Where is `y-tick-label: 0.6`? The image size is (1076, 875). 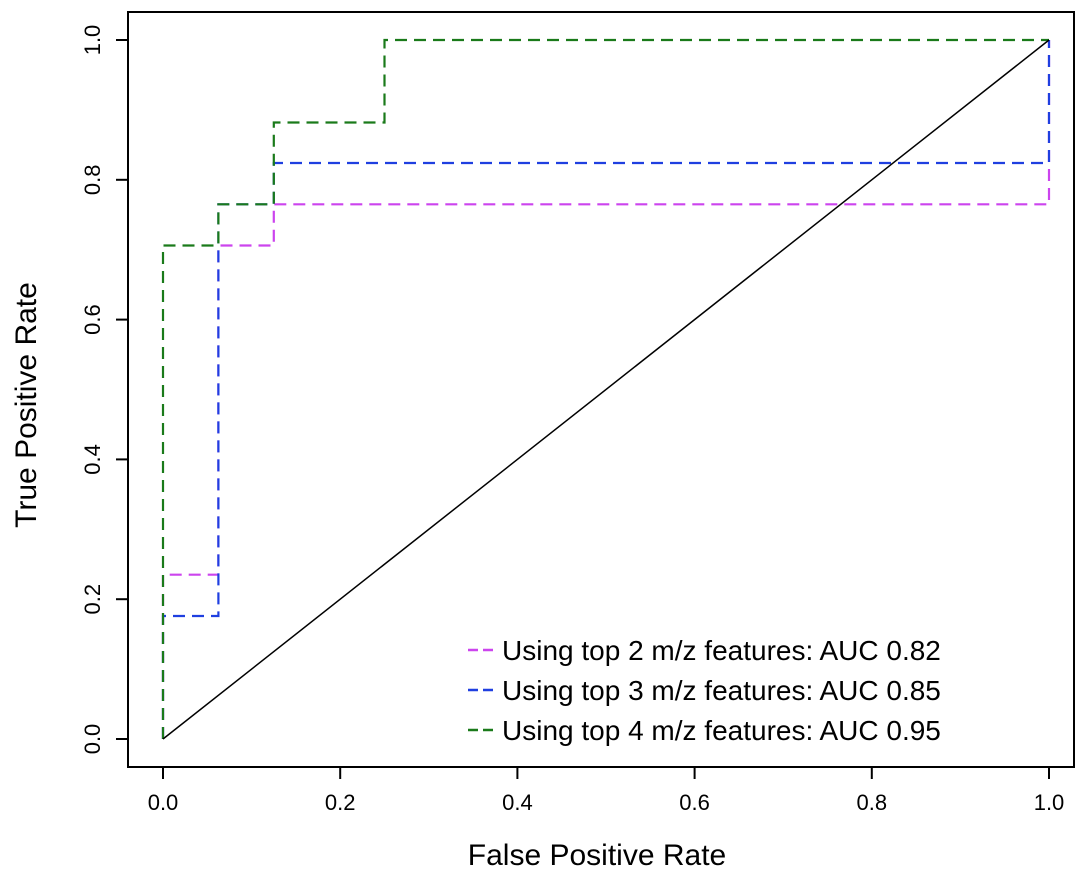 y-tick-label: 0.6 is located at coordinates (92, 319).